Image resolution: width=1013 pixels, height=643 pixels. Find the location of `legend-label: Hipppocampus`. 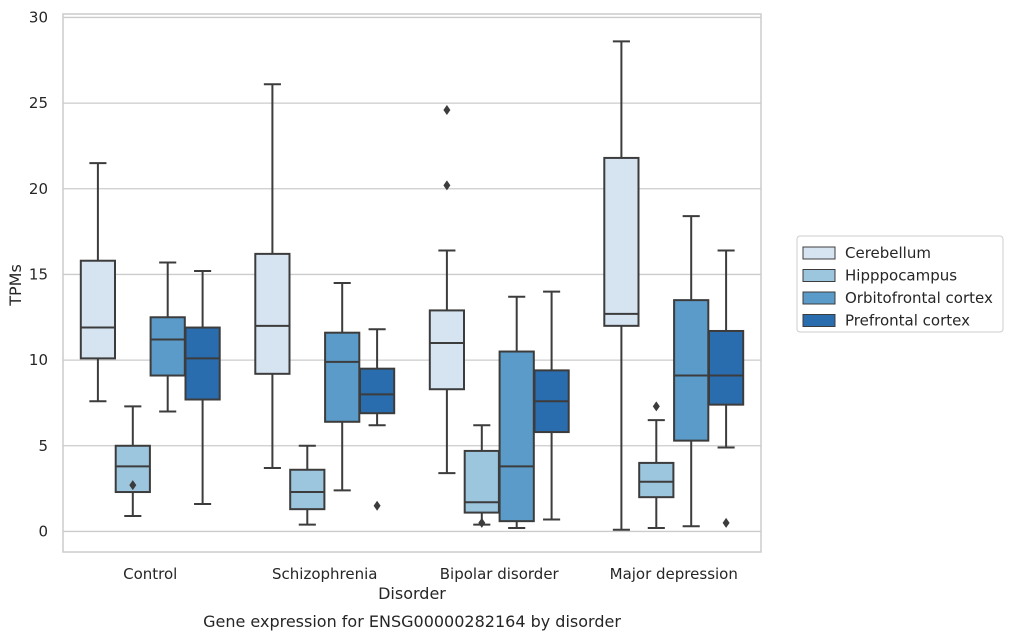

legend-label: Hipppocampus is located at coordinates (901, 276).